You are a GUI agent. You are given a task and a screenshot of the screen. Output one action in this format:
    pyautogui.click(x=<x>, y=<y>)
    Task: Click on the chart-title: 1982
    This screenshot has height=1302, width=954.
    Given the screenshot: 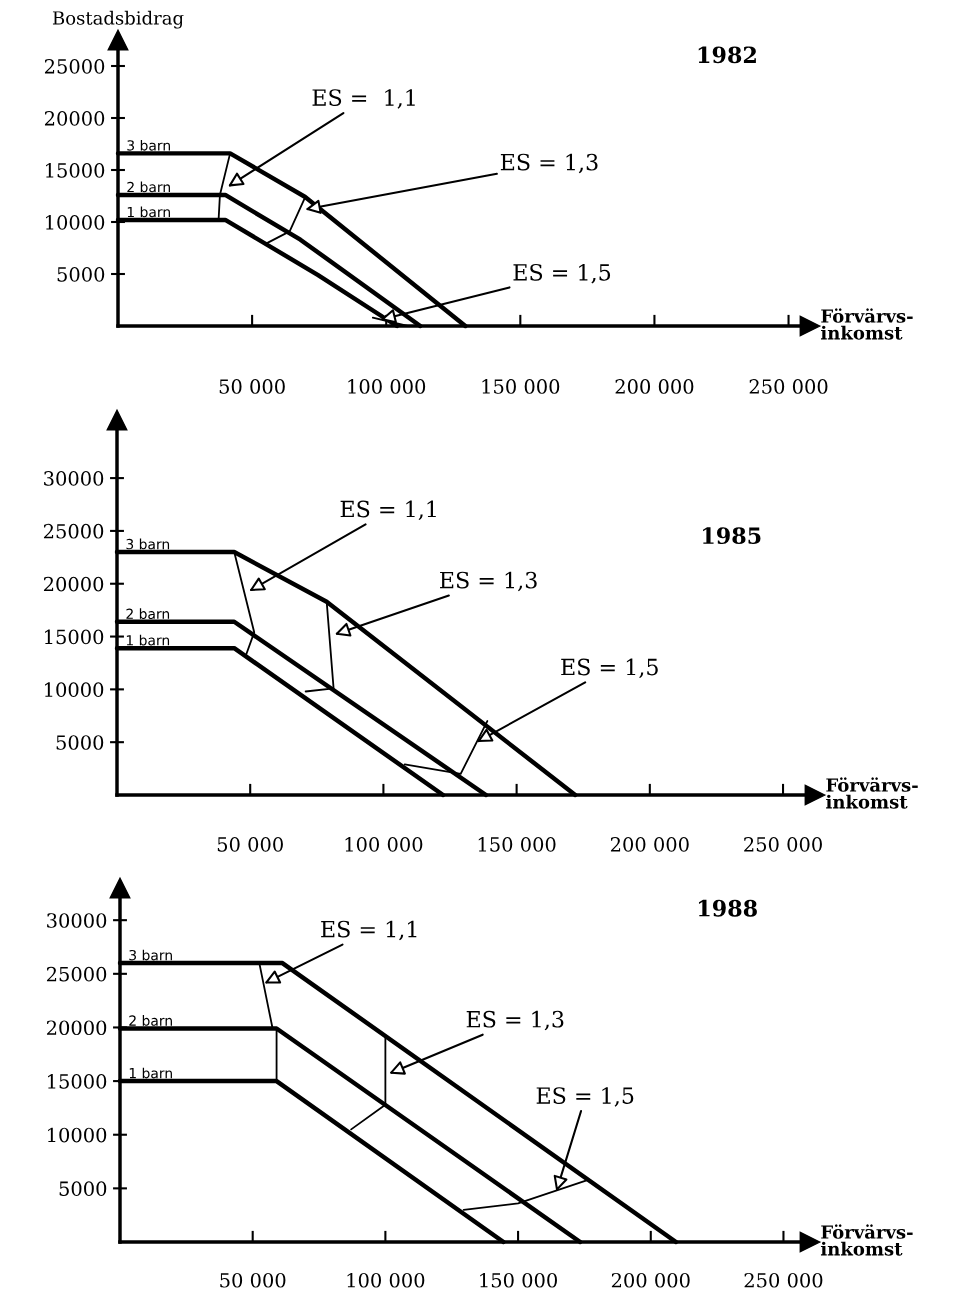 What is the action you would take?
    pyautogui.click(x=727, y=55)
    